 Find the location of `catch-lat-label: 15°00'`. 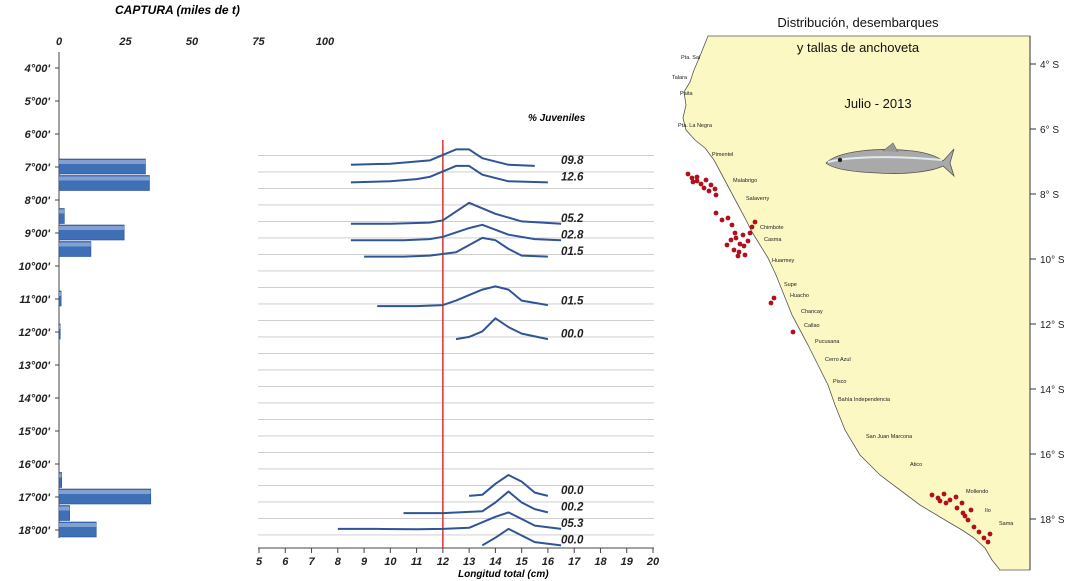

catch-lat-label: 15°00' is located at coordinates (35, 432).